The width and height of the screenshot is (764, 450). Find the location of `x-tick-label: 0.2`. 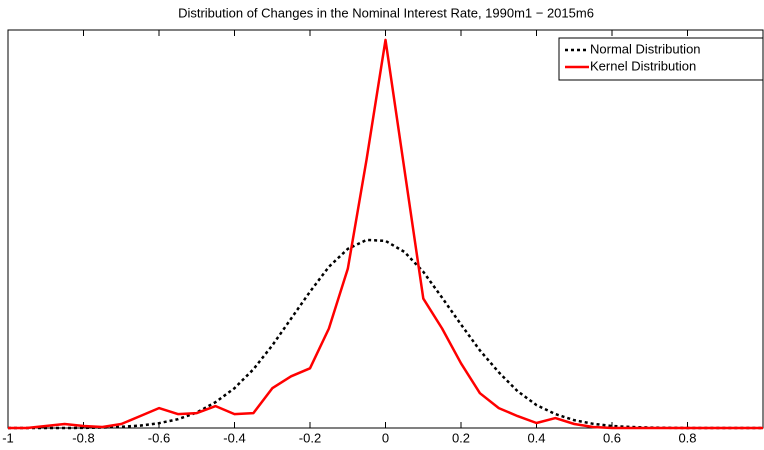

x-tick-label: 0.2 is located at coordinates (461, 437).